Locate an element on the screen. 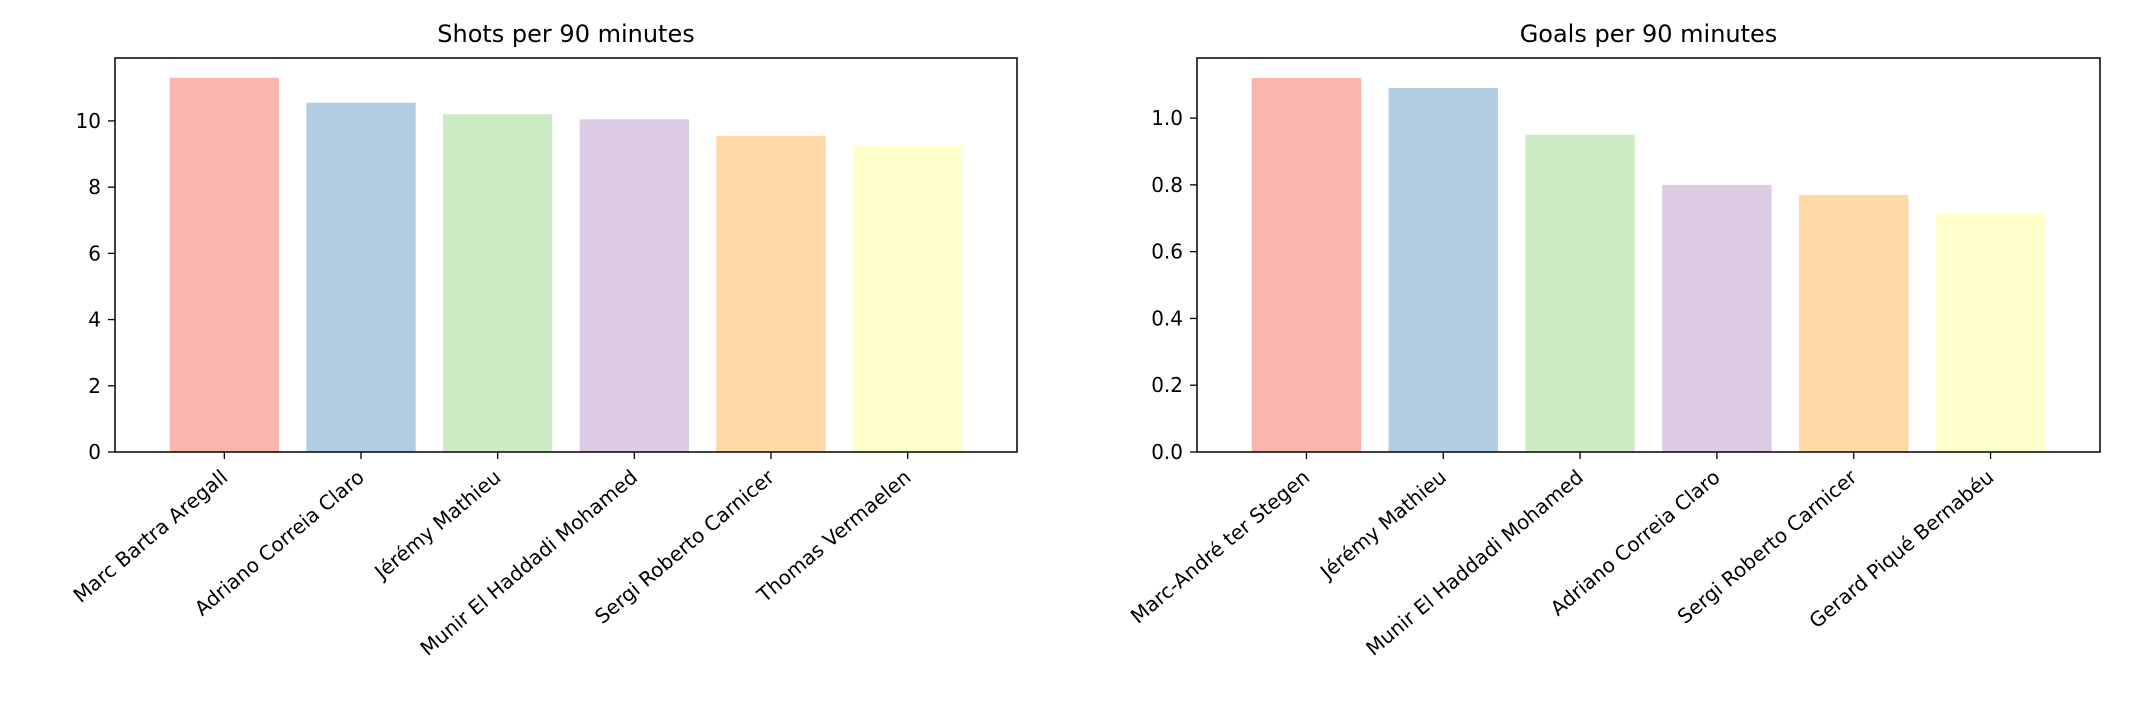  chart-title: Shots per 90 minutes is located at coordinates (565, 34).